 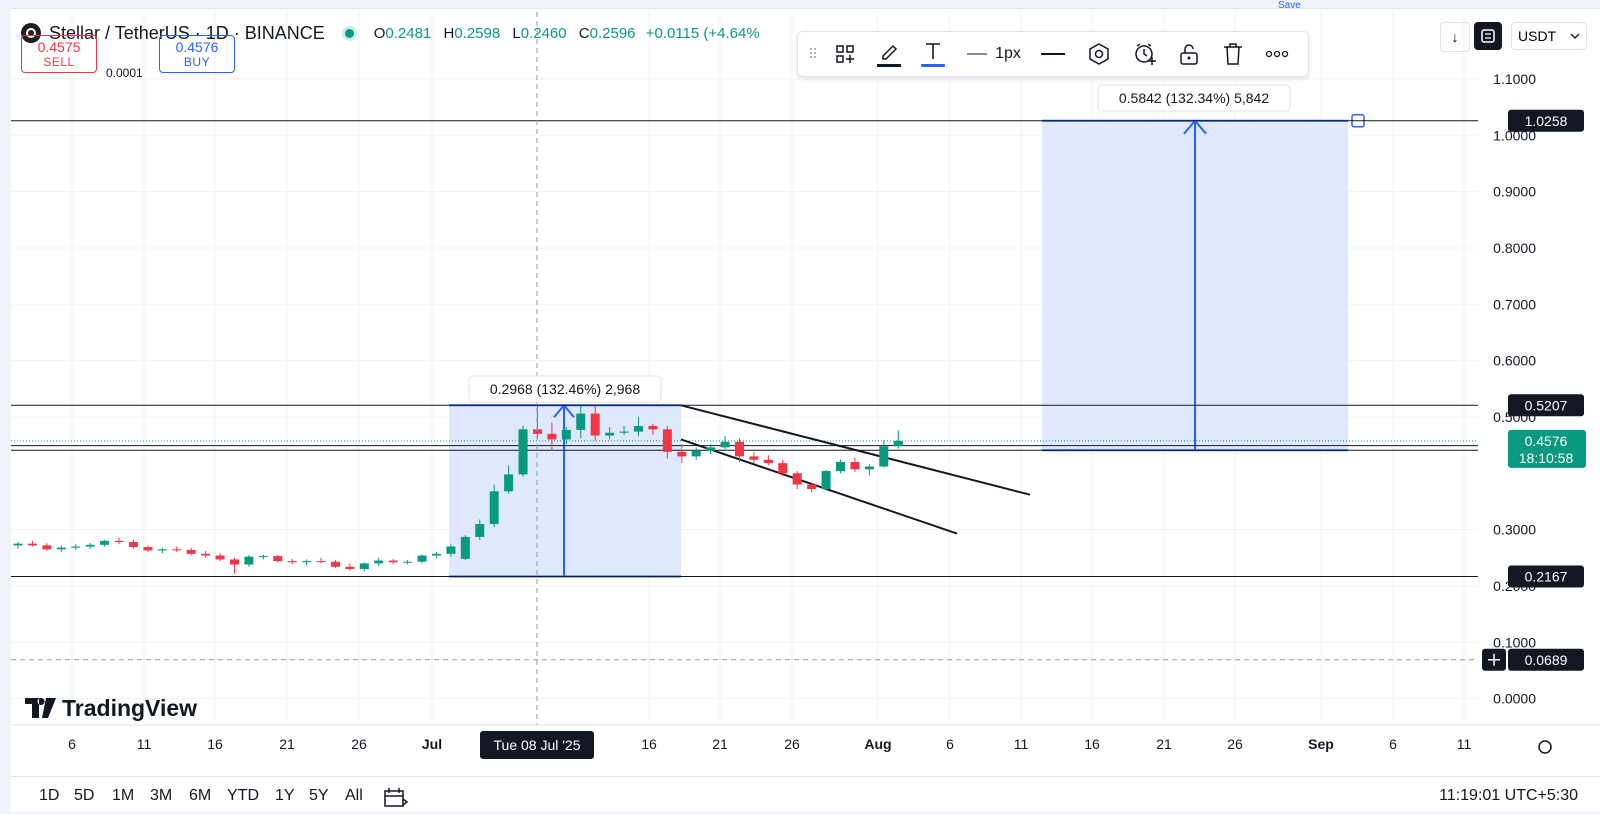 I want to click on range-ytd: YTD, so click(x=243, y=795).